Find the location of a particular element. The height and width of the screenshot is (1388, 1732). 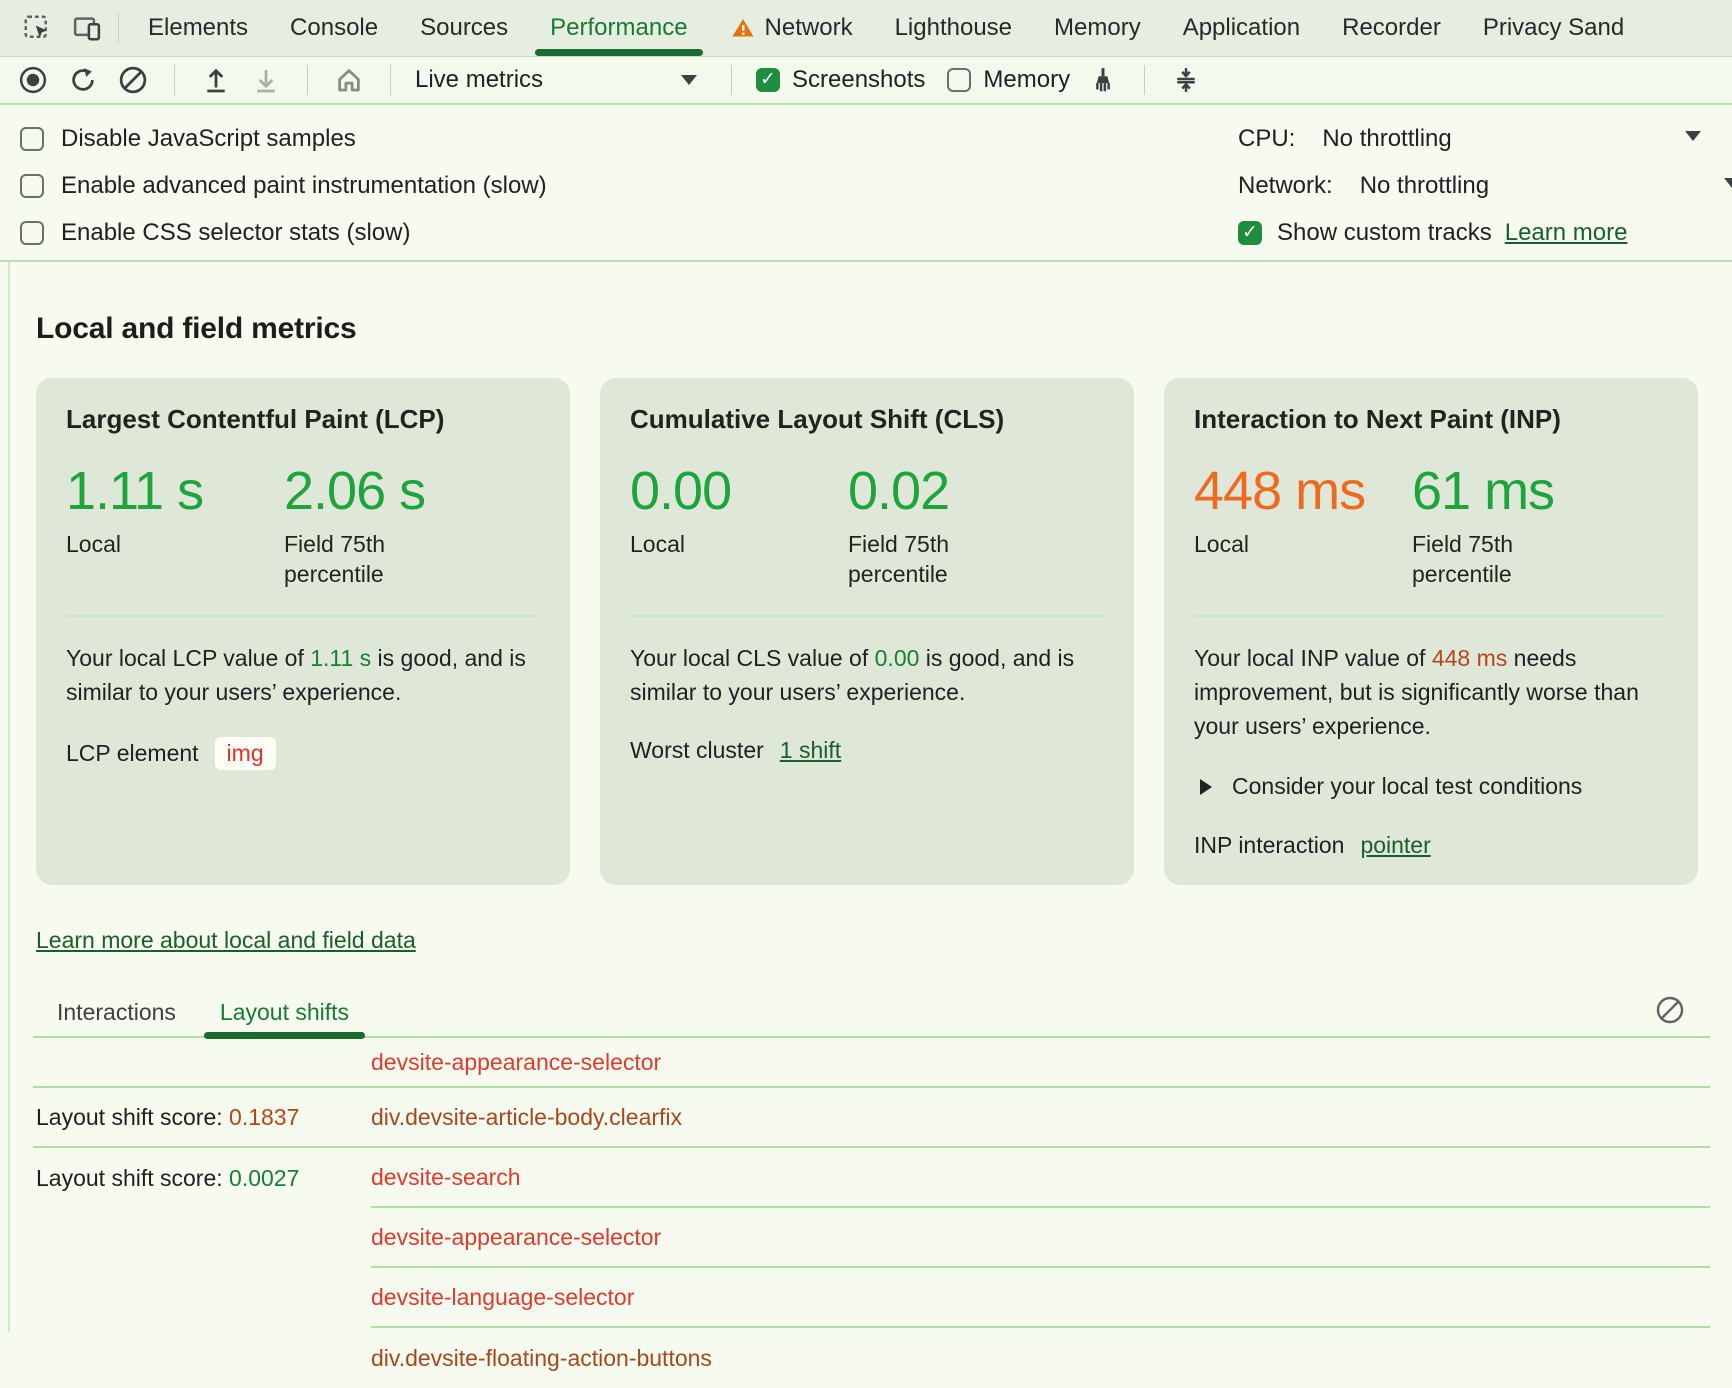

log-tabs: Interactions Layout shifts is located at coordinates (871, 1013).